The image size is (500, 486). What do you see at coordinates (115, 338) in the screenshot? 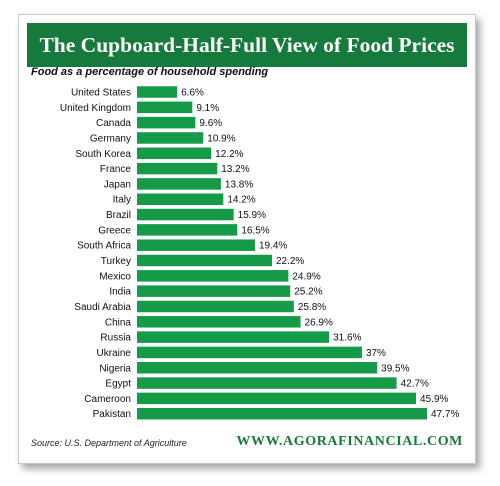
I see `category-label: Russia` at bounding box center [115, 338].